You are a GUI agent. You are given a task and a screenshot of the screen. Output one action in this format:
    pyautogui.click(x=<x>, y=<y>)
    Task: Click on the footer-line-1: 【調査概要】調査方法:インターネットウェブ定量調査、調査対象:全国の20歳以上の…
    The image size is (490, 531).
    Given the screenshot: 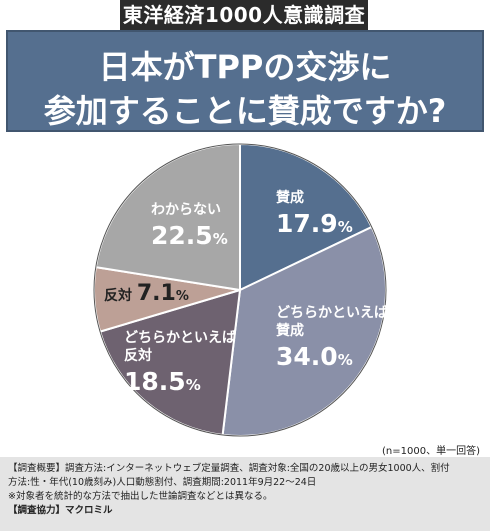 What is the action you would take?
    pyautogui.click(x=229, y=468)
    